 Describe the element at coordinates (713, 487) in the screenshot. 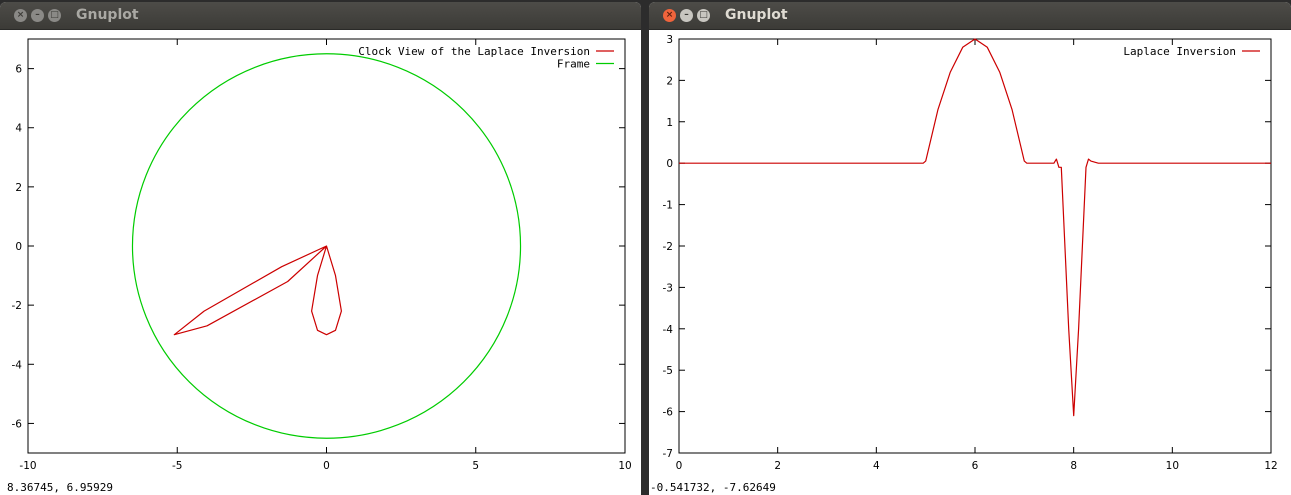

I see `mouse-coordinates-readout: -0.541732, -7.62649` at that location.